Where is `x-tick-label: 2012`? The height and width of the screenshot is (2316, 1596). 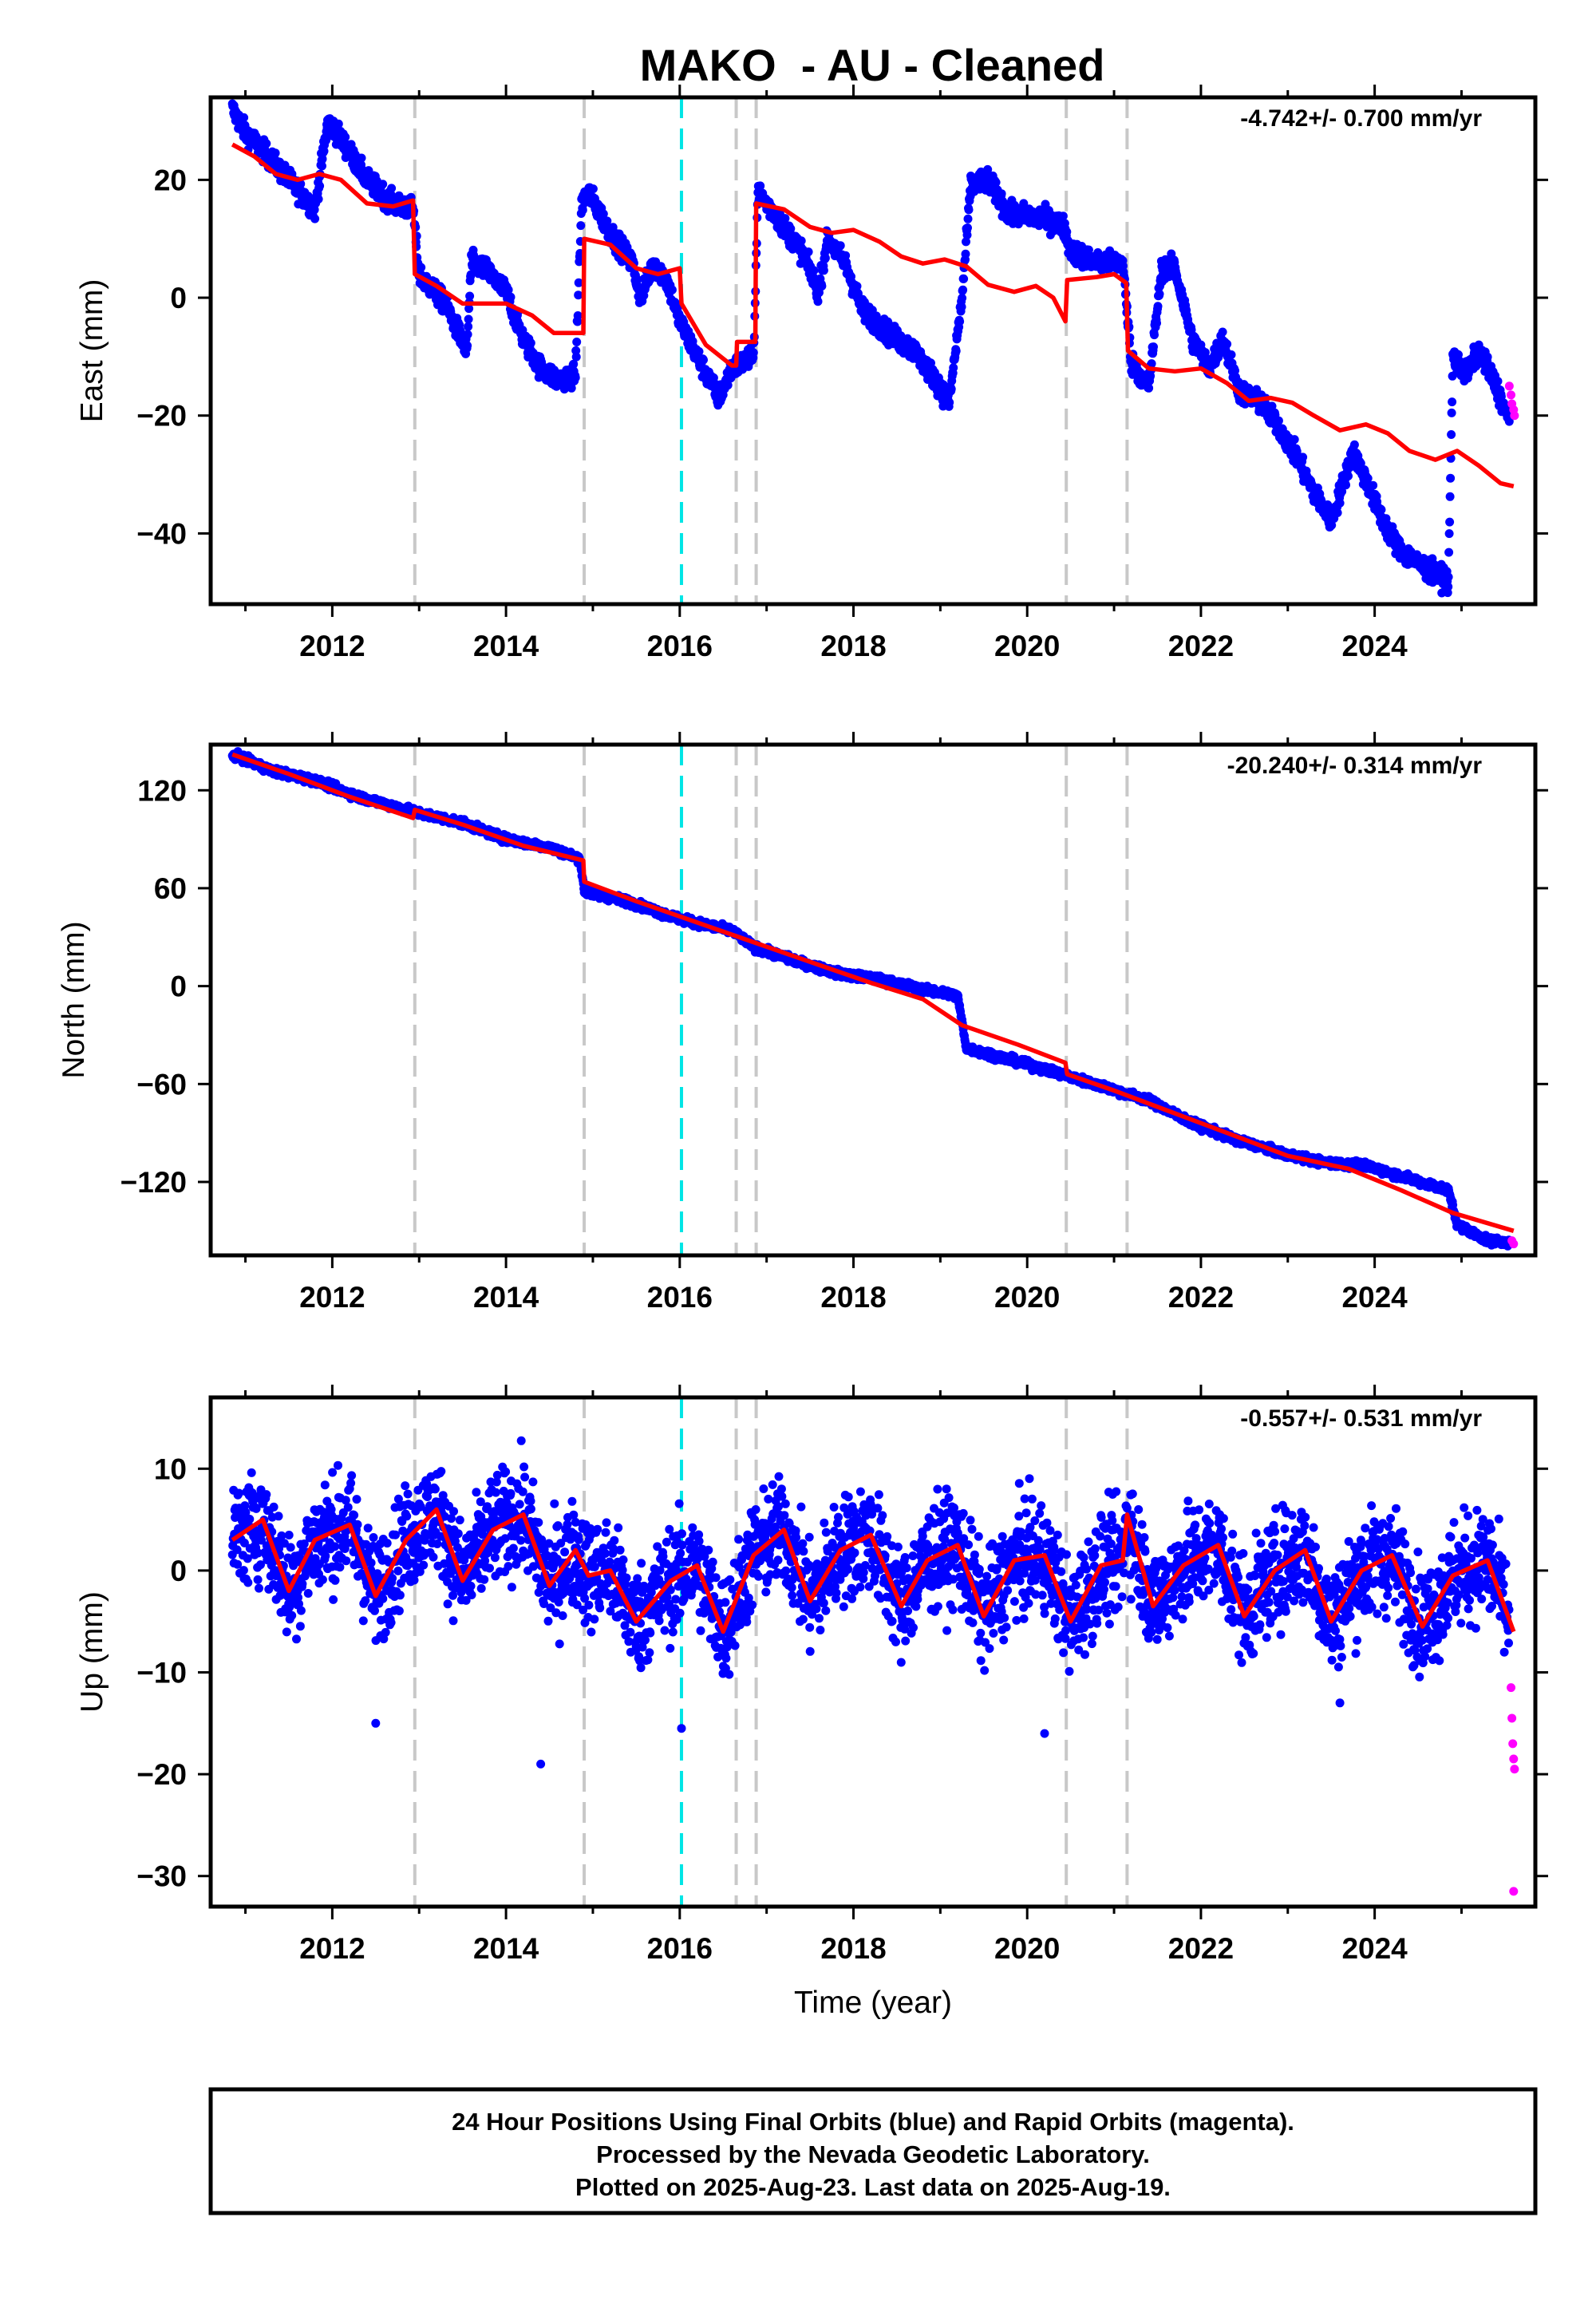
x-tick-label: 2012 is located at coordinates (332, 646).